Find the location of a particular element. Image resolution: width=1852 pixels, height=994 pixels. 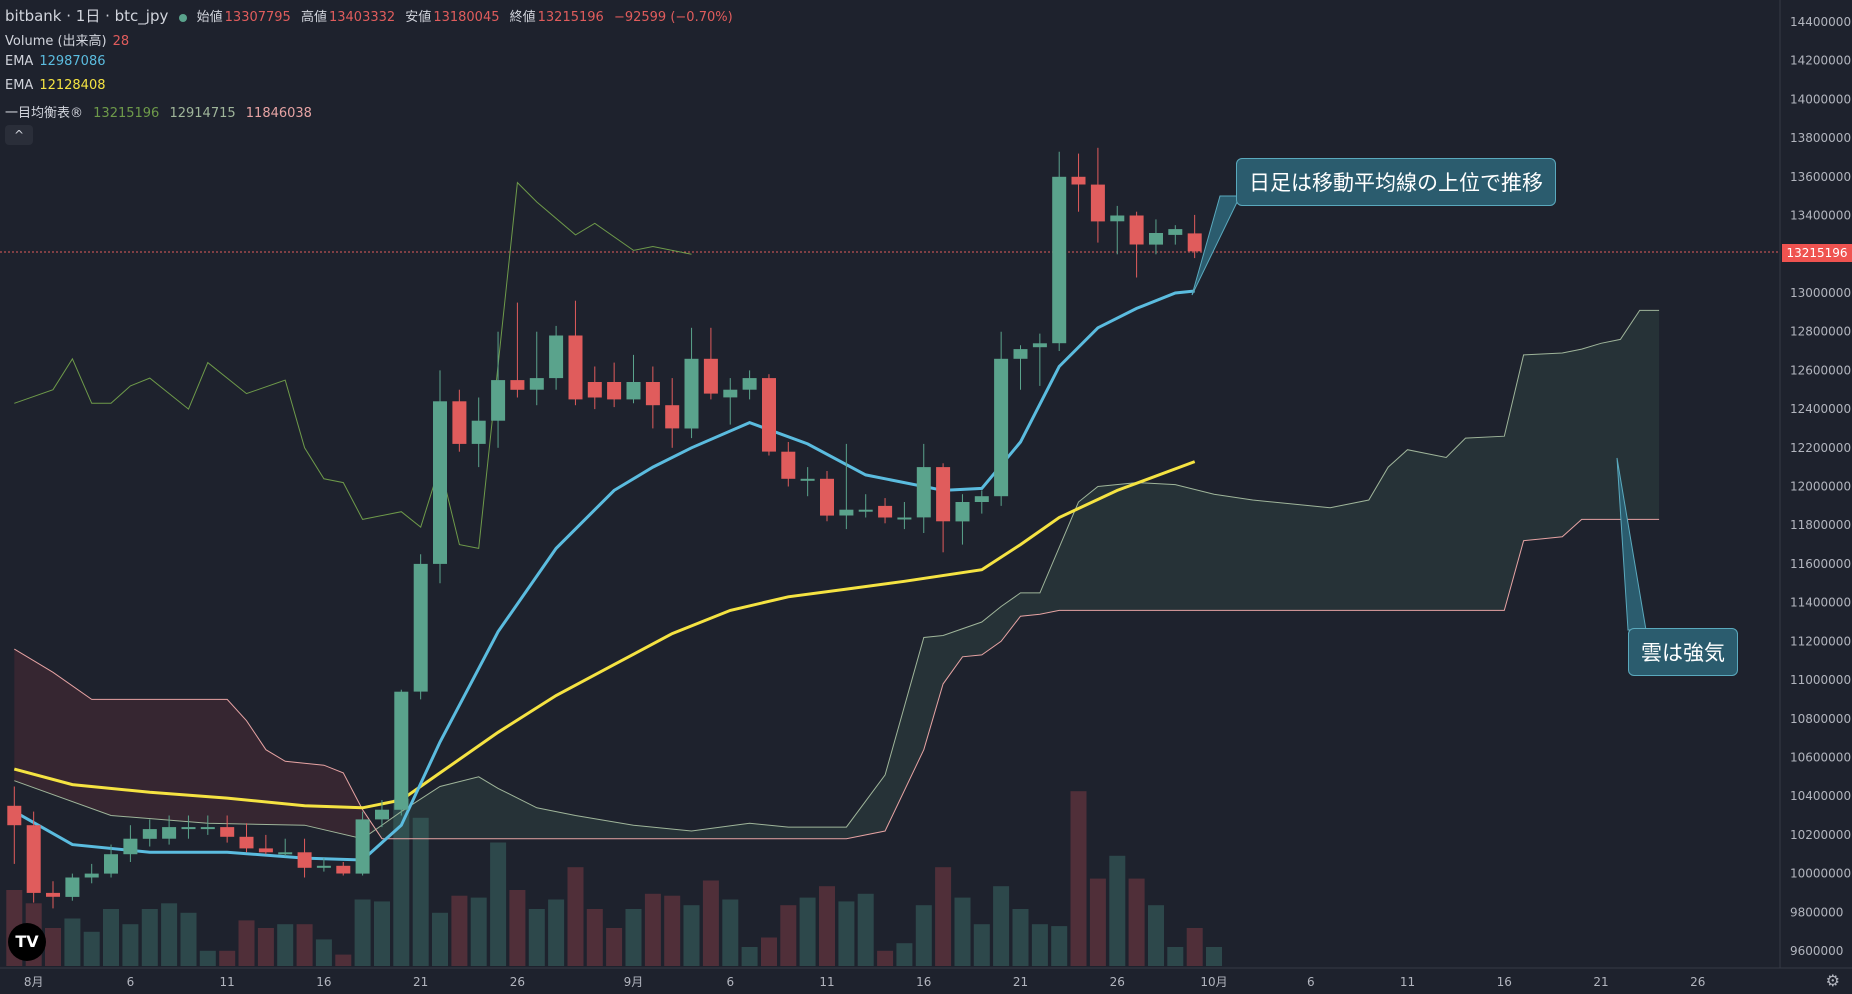

logo-text: TV is located at coordinates (27, 941).